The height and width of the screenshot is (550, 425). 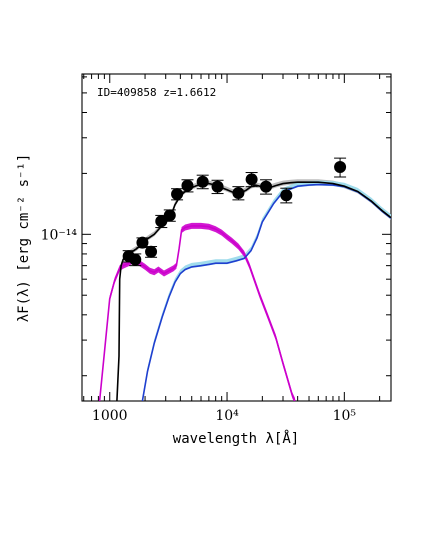 I want to click on source-annotation: ID=409858 z=1.6612, so click(x=156, y=92).